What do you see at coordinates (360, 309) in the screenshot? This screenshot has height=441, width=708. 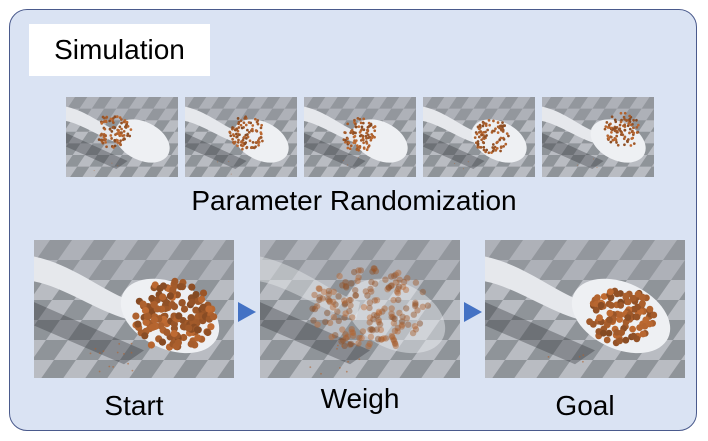 I see `stage-image-weigh` at bounding box center [360, 309].